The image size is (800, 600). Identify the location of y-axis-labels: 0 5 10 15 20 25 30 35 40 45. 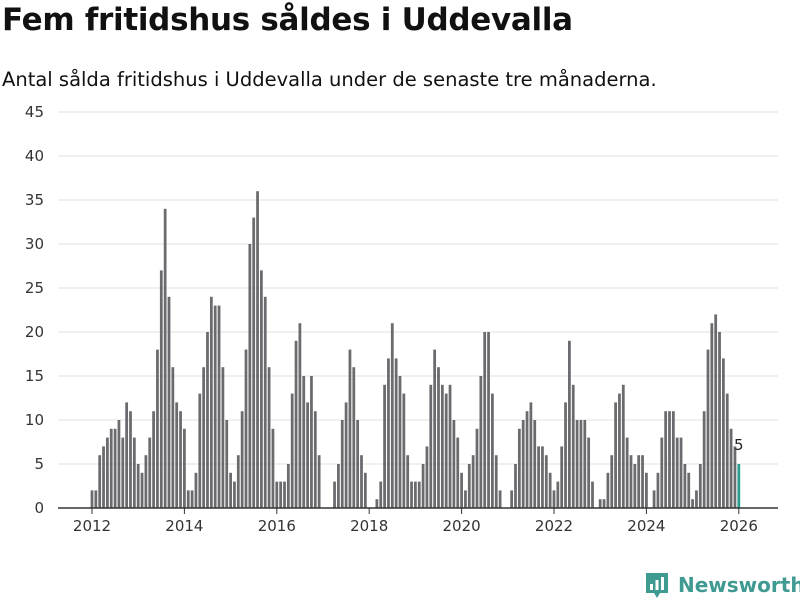
(34, 310).